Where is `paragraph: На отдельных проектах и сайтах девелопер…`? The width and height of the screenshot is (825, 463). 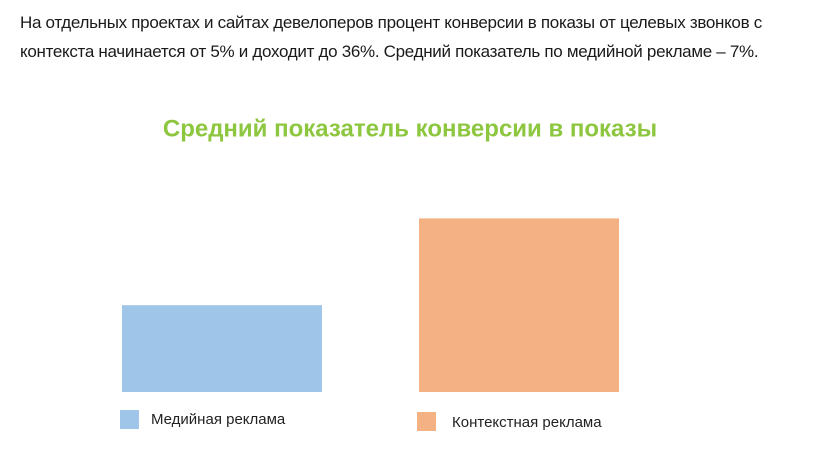 paragraph: На отдельных проектах и сайтах девелопер… is located at coordinates (391, 37).